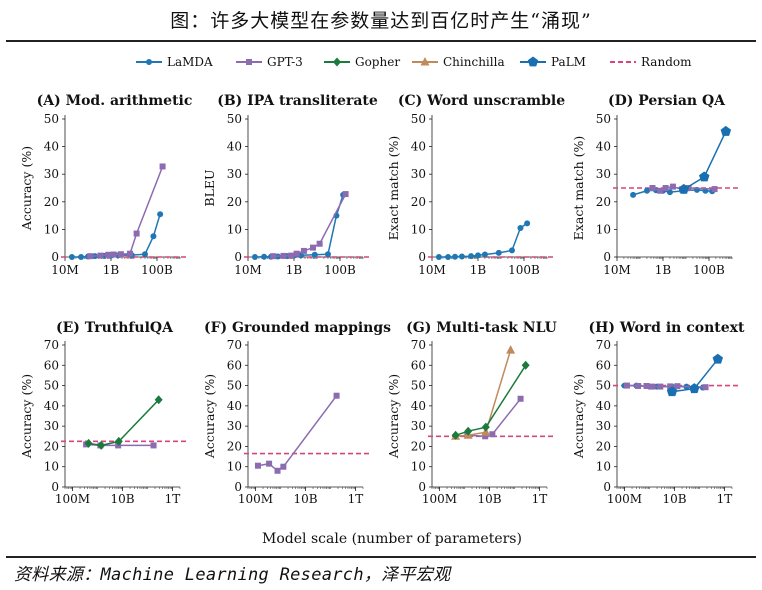 Image resolution: width=762 pixels, height=590 pixels. What do you see at coordinates (377, 62) in the screenshot?
I see `legend-label: Gopher` at bounding box center [377, 62].